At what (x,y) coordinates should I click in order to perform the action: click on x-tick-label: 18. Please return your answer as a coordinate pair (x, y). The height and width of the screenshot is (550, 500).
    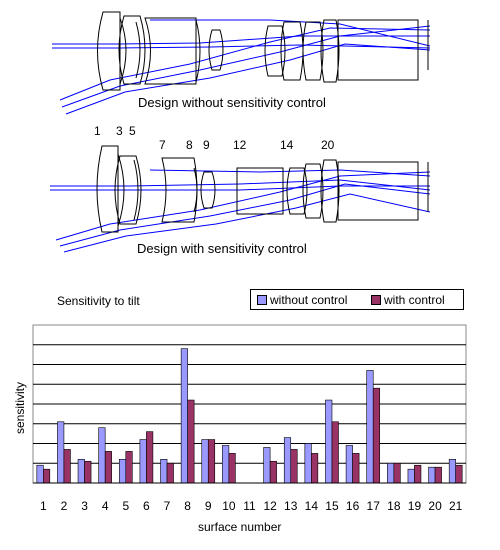
    Looking at the image, I should click on (394, 506).